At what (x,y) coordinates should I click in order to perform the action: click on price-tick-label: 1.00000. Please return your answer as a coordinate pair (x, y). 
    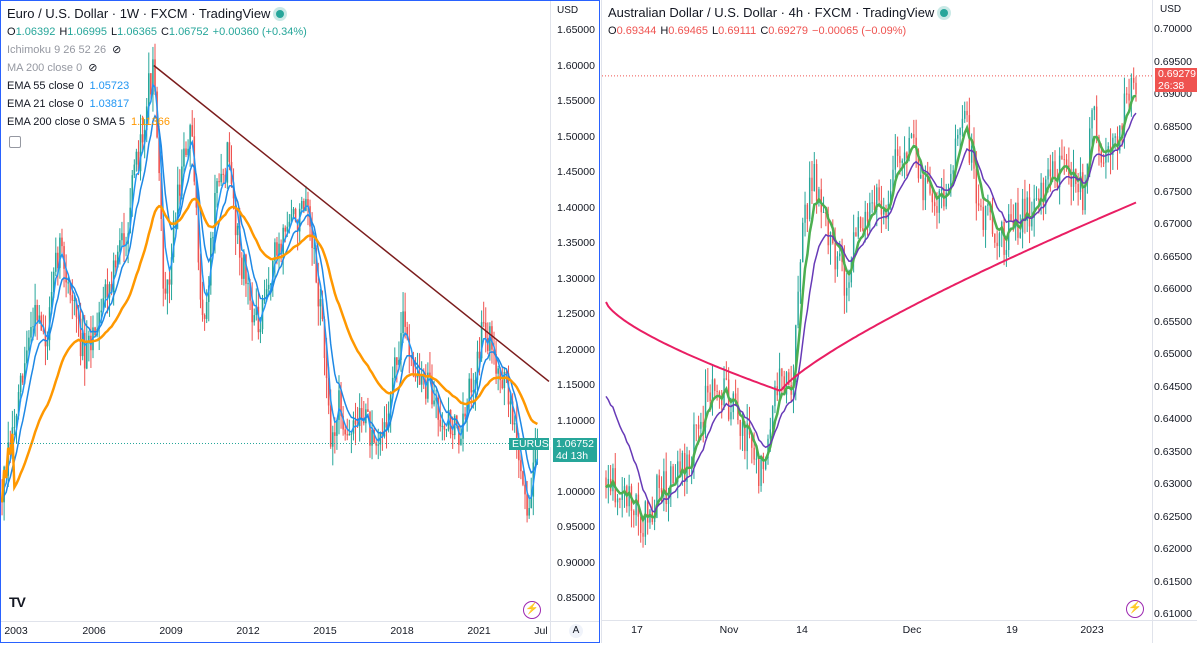
    Looking at the image, I should click on (576, 491).